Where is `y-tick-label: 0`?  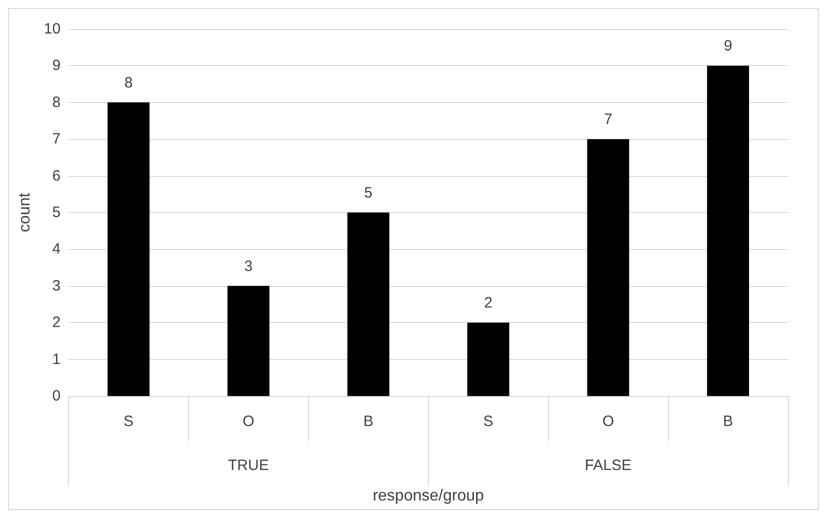
y-tick-label: 0 is located at coordinates (56, 396).